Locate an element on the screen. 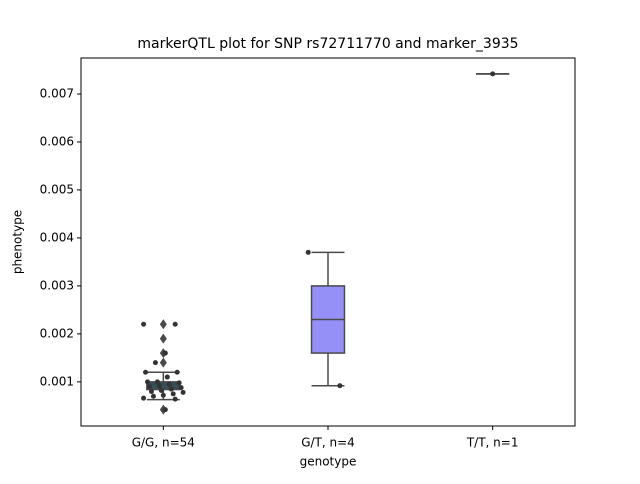 The width and height of the screenshot is (640, 484). x-tick-label: G/G, n=54 is located at coordinates (163, 443).